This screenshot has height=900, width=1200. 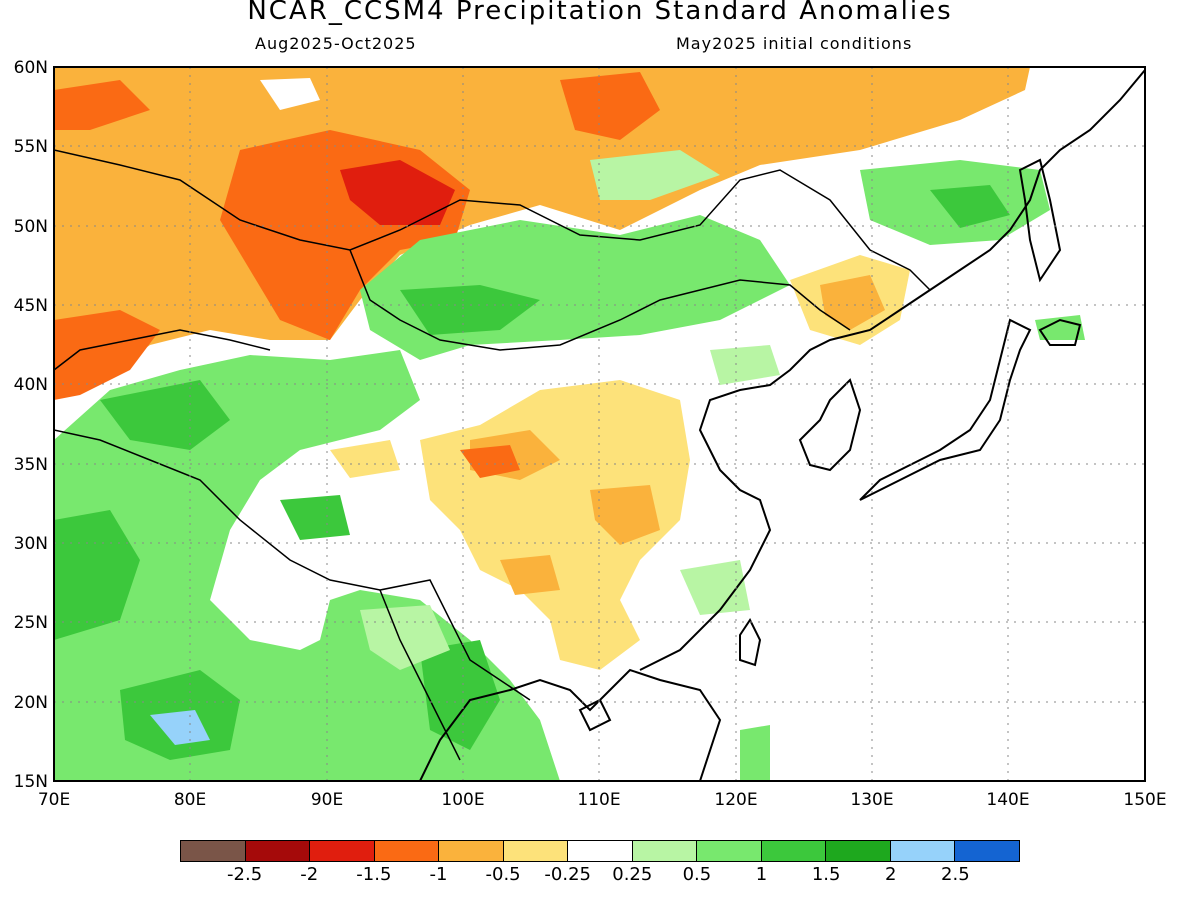 I want to click on colorbar-tick-label: -2.5, so click(x=245, y=874).